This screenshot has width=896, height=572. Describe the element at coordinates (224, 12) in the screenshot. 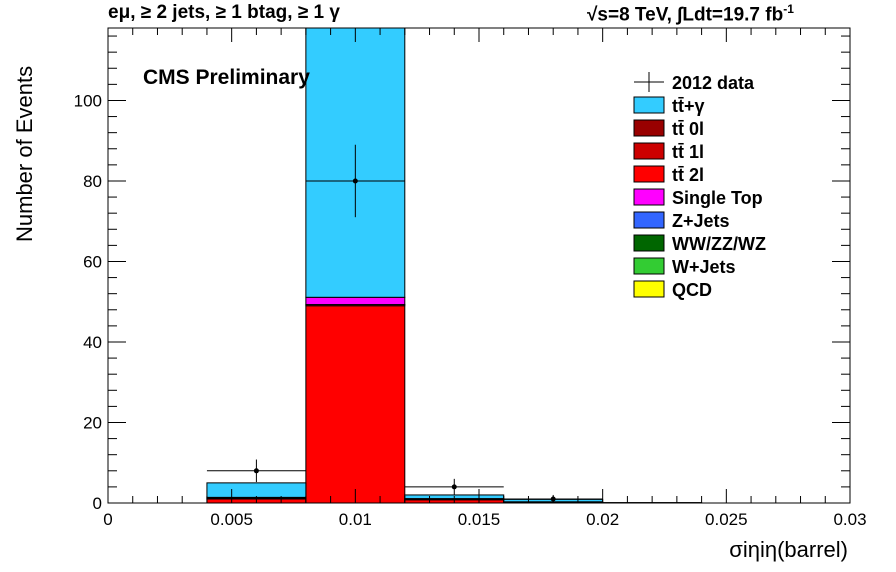

I see `header-left: eμ, ≥ 2 jets, ≥ 1 btag, ≥ 1 γ` at that location.